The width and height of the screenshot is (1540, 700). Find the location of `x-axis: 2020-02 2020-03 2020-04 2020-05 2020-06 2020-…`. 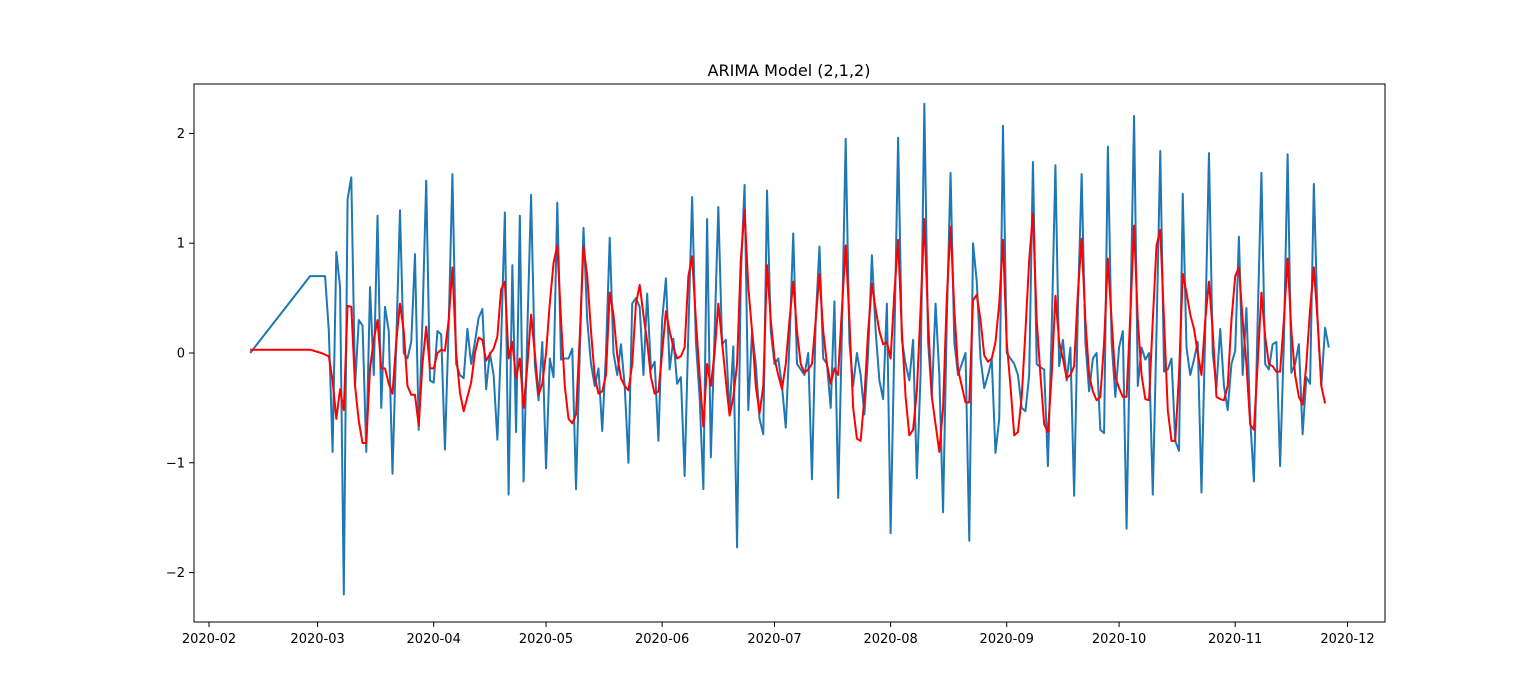

x-axis: 2020-02 2020-03 2020-04 2020-05 2020-06 2020-… is located at coordinates (778, 634).